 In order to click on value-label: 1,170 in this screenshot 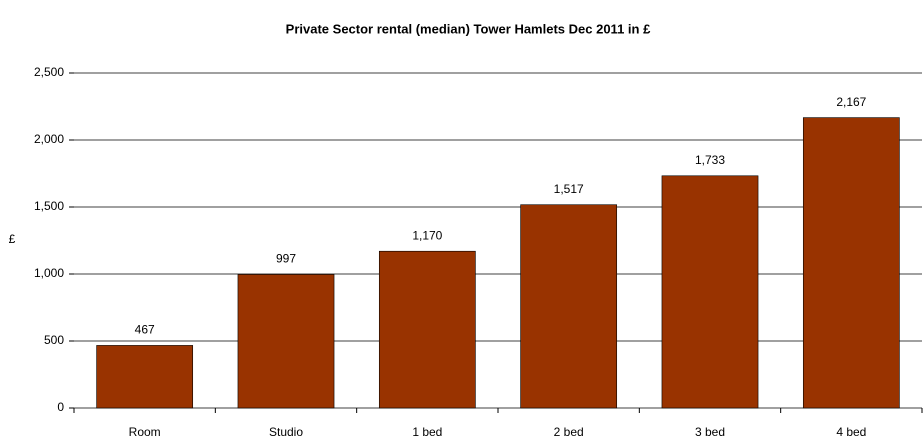, I will do `click(427, 235)`.